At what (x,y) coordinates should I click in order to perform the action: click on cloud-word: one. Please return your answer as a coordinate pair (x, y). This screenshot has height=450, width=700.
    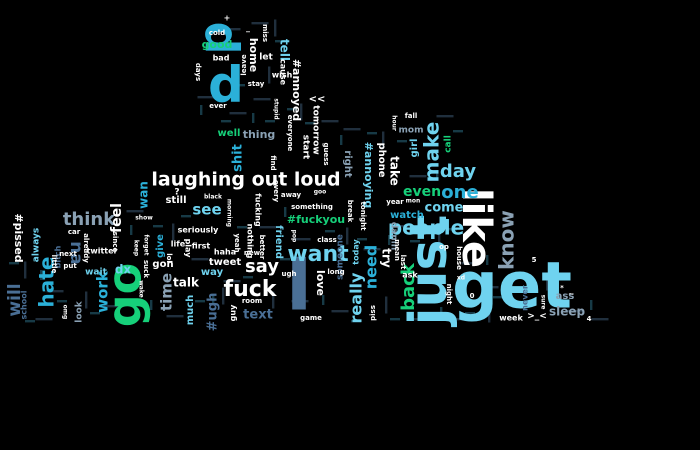
    Looking at the image, I should click on (459, 192).